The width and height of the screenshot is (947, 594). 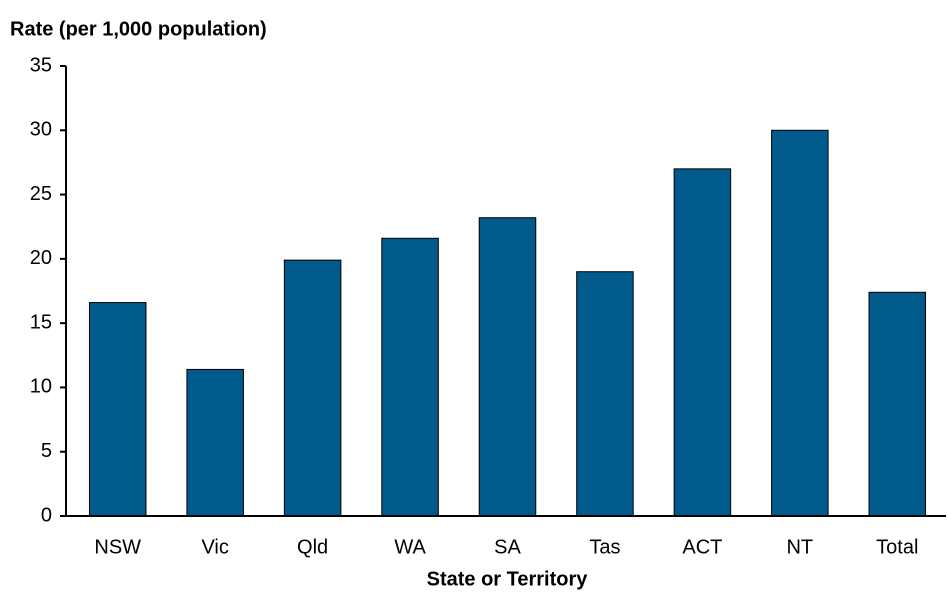 What do you see at coordinates (41, 322) in the screenshot?
I see `y-tick-label: 15` at bounding box center [41, 322].